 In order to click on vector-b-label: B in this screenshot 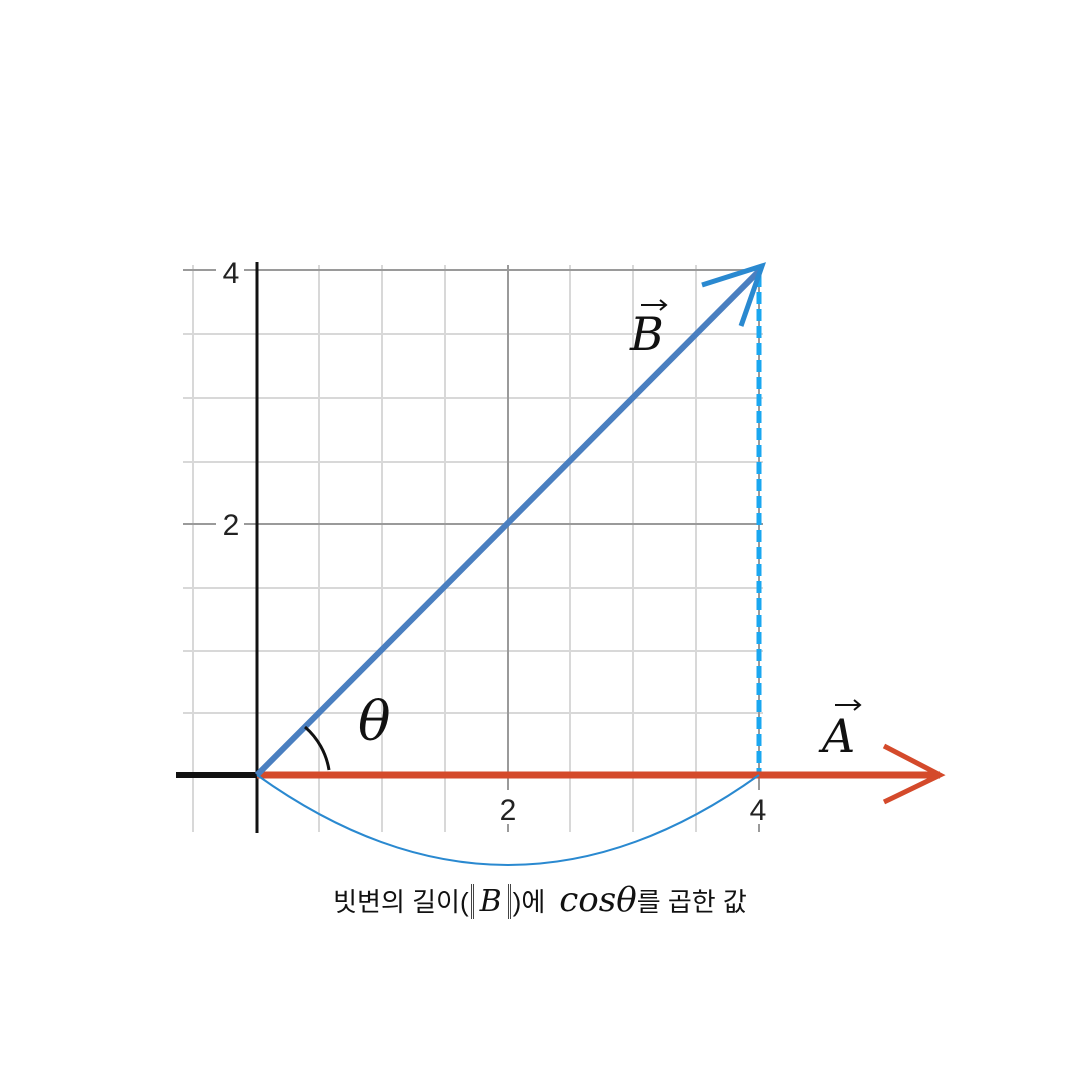, I will do `click(648, 330)`.